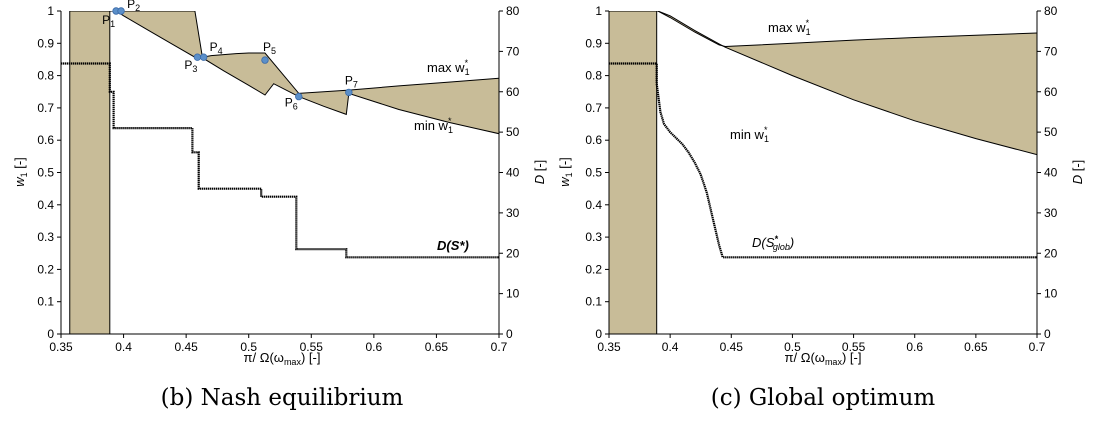 The width and height of the screenshot is (1095, 421). I want to click on d-series-label: D(S* glob), so click(773, 243).